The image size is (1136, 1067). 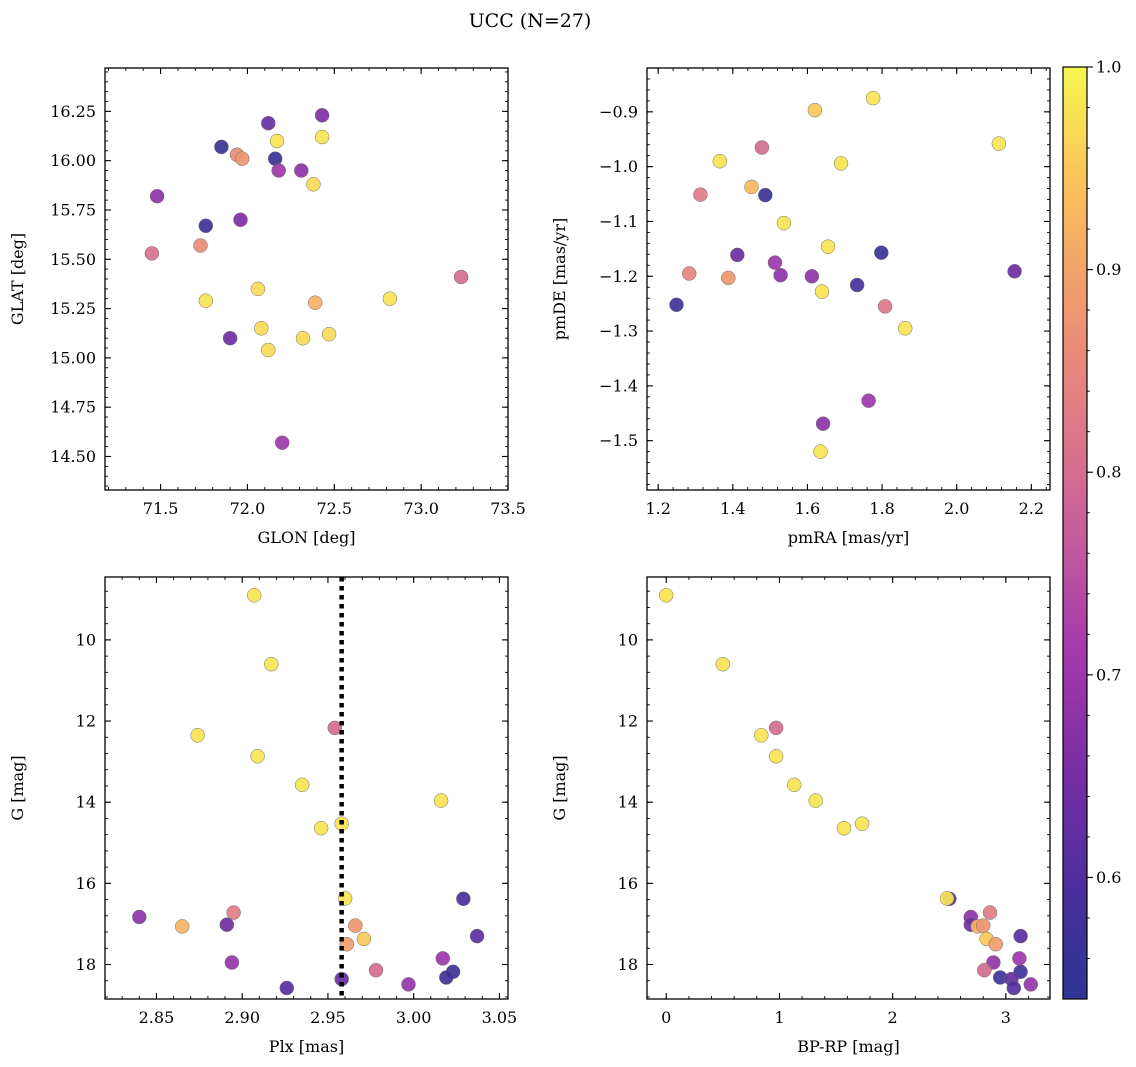 I want to click on x-tick-label: 72.5, so click(x=334, y=508).